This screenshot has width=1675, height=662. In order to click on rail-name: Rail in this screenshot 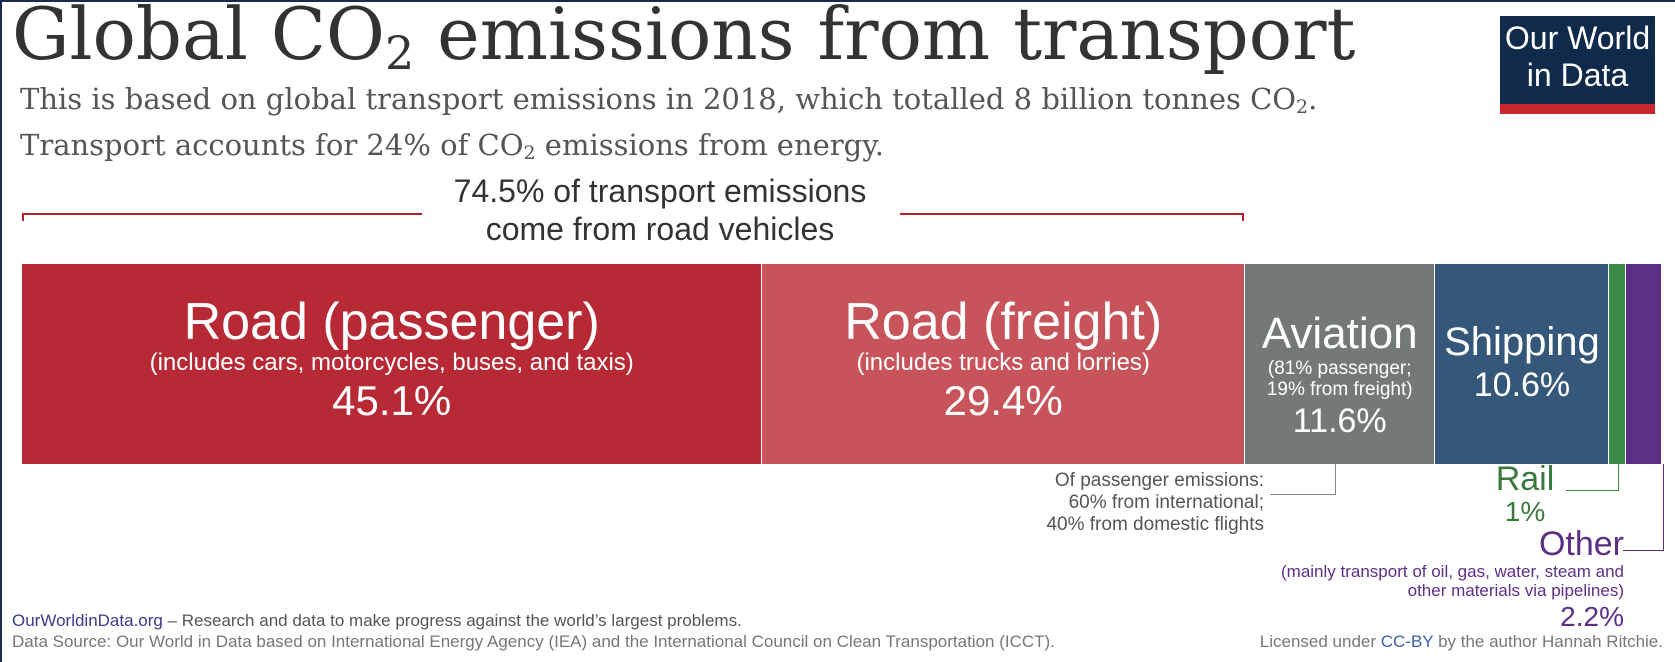, I will do `click(1525, 479)`.